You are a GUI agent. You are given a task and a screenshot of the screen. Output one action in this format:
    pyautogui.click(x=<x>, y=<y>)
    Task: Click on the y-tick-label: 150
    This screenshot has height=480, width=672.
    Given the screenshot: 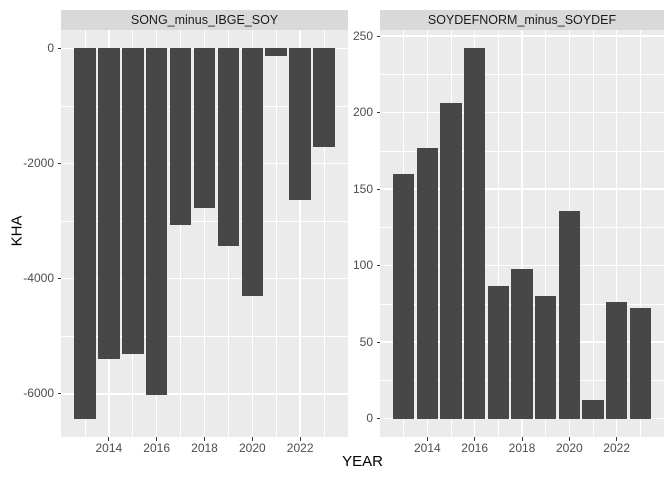 What is the action you would take?
    pyautogui.click(x=362, y=188)
    